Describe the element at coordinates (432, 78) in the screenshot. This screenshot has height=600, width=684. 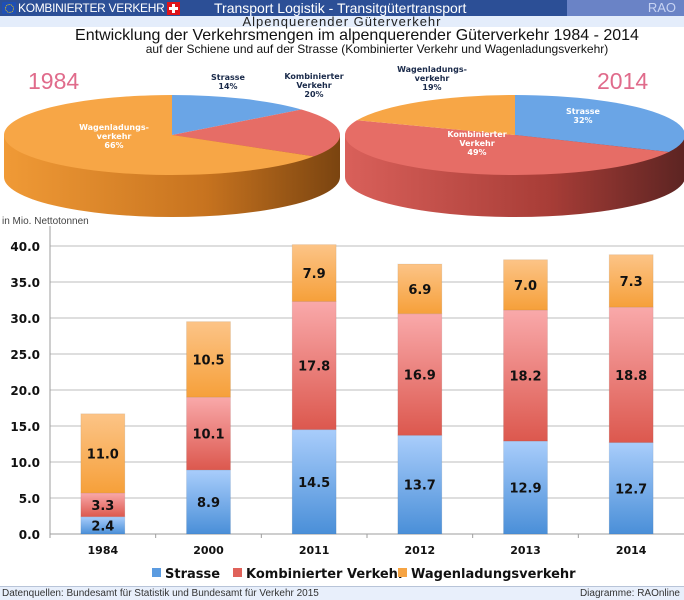
I see `pie-label-wagenladung: Wagenladungs-verkehr 19%` at that location.